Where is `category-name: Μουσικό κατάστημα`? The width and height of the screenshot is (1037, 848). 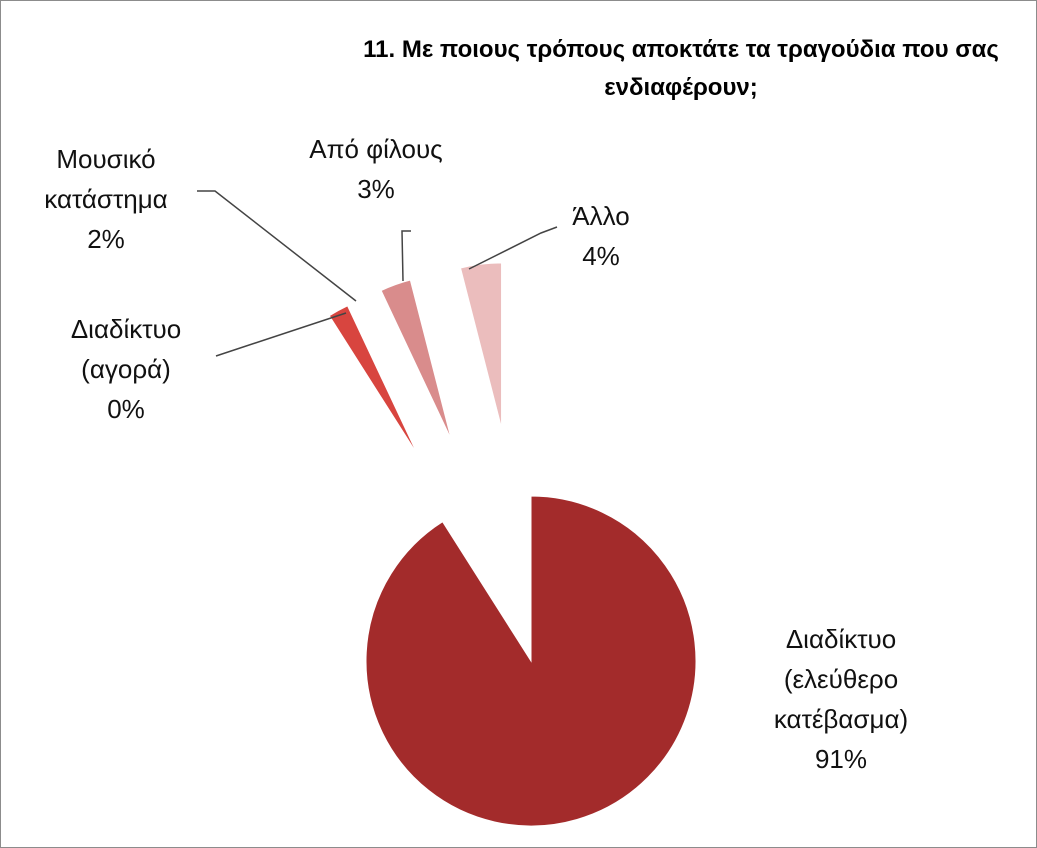 category-name: Μουσικό κατάστημα is located at coordinates (106, 179).